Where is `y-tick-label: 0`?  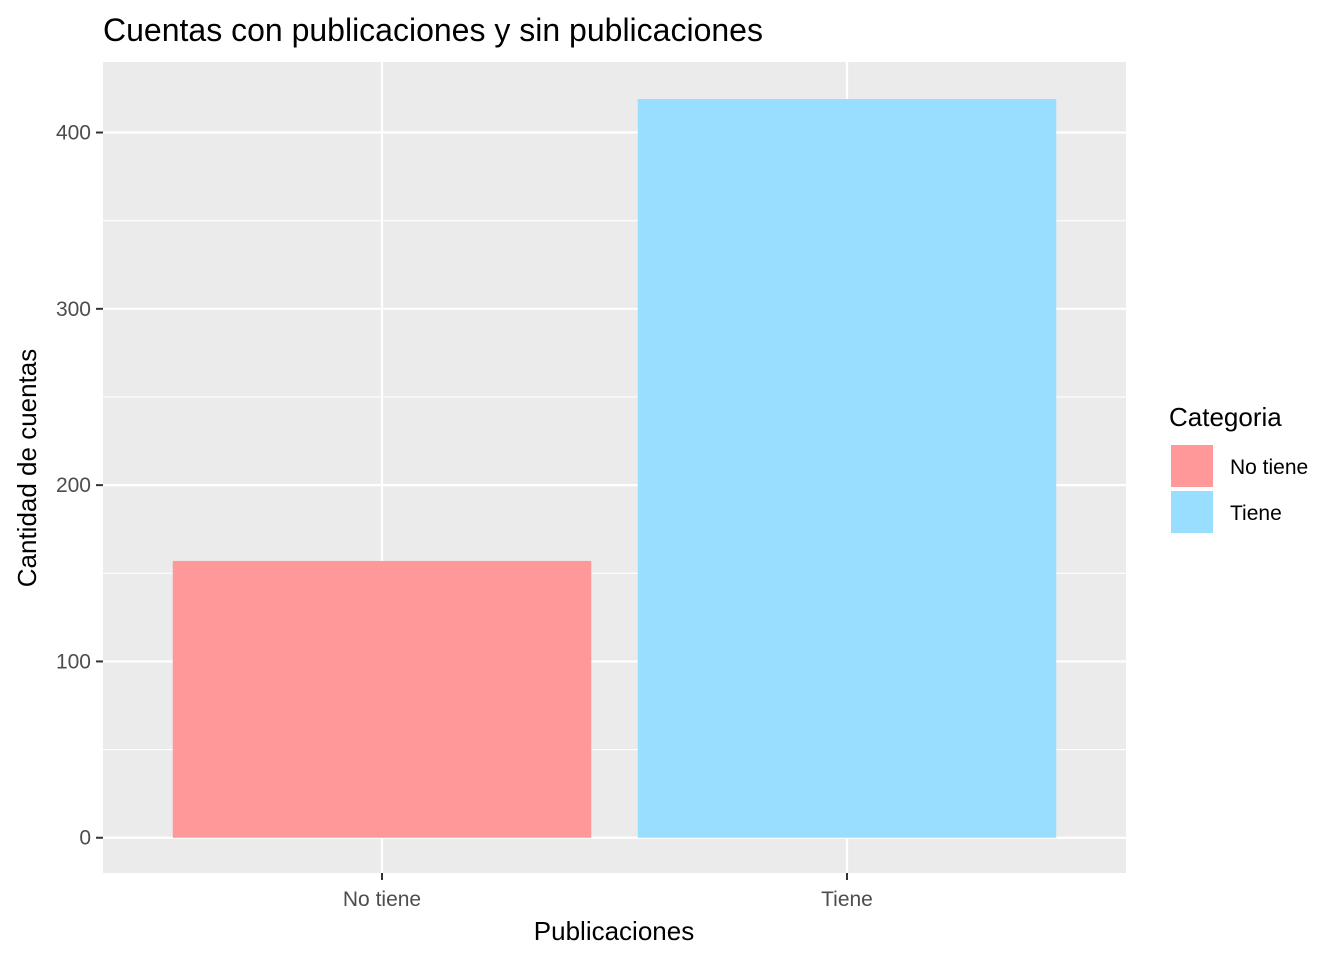
y-tick-label: 0 is located at coordinates (85, 838).